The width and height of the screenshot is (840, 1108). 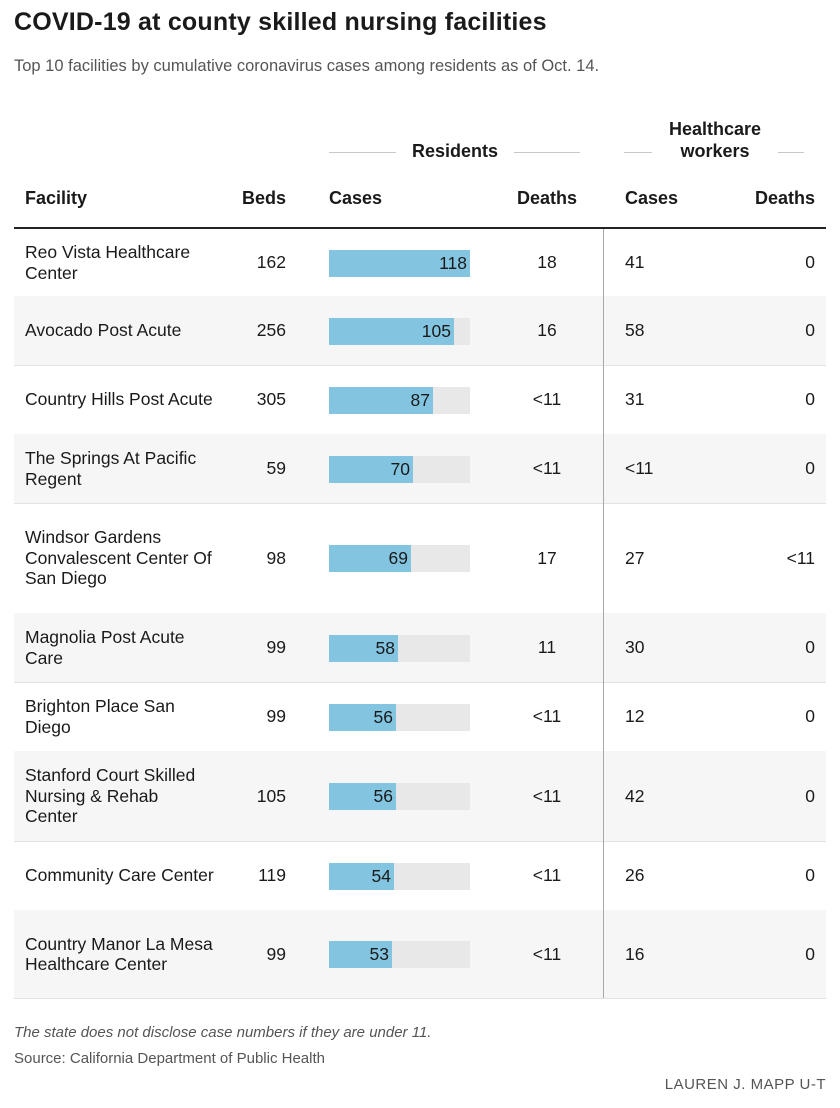 I want to click on resident-cases-bar-track: 118, so click(x=399, y=263).